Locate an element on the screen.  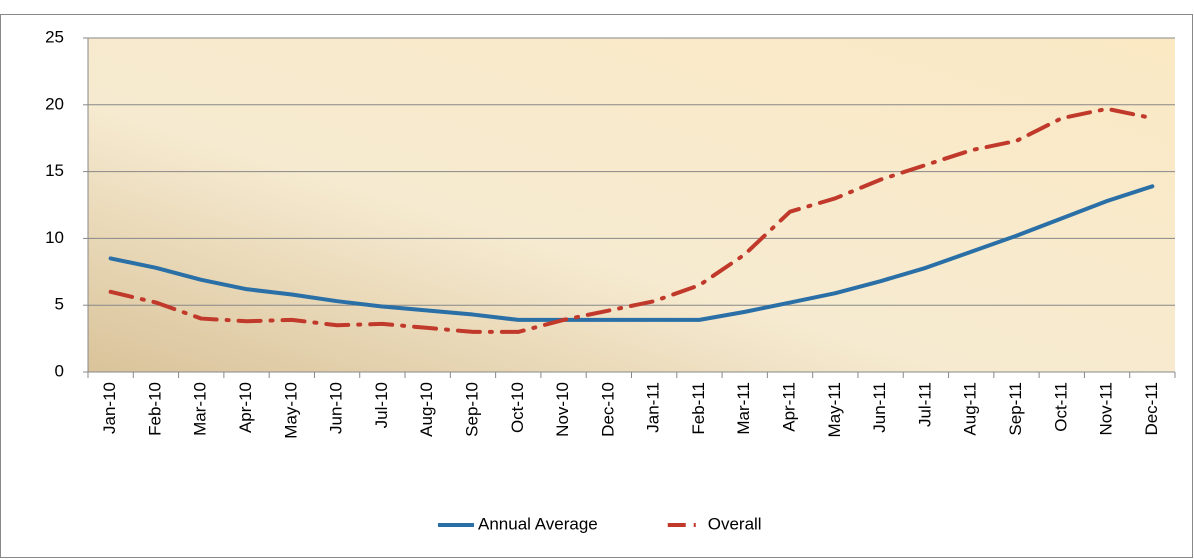
x-tick-label: May-10 is located at coordinates (290, 410).